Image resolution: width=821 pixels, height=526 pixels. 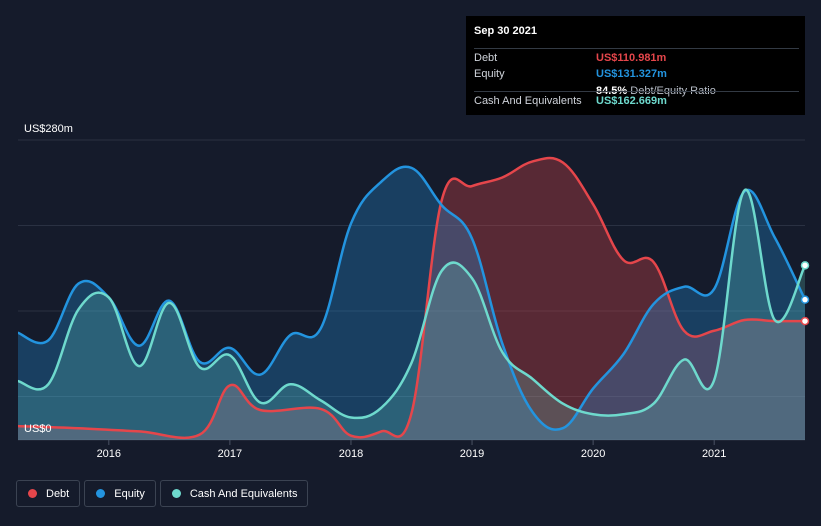 I want to click on y-axis-top-label: US$280m, so click(x=48, y=129).